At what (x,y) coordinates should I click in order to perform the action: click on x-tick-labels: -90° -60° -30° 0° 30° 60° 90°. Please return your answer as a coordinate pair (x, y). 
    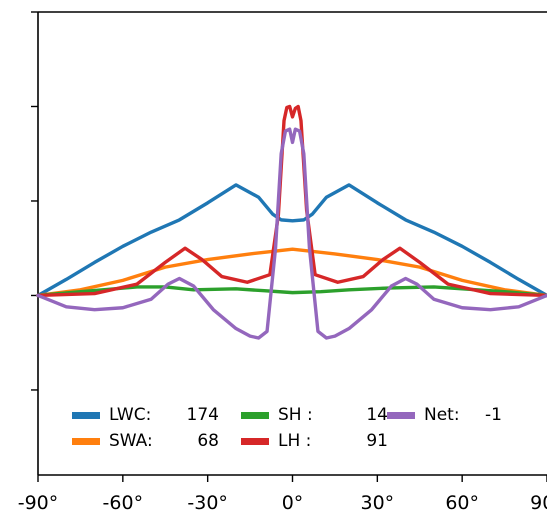
    Looking at the image, I should click on (282, 503).